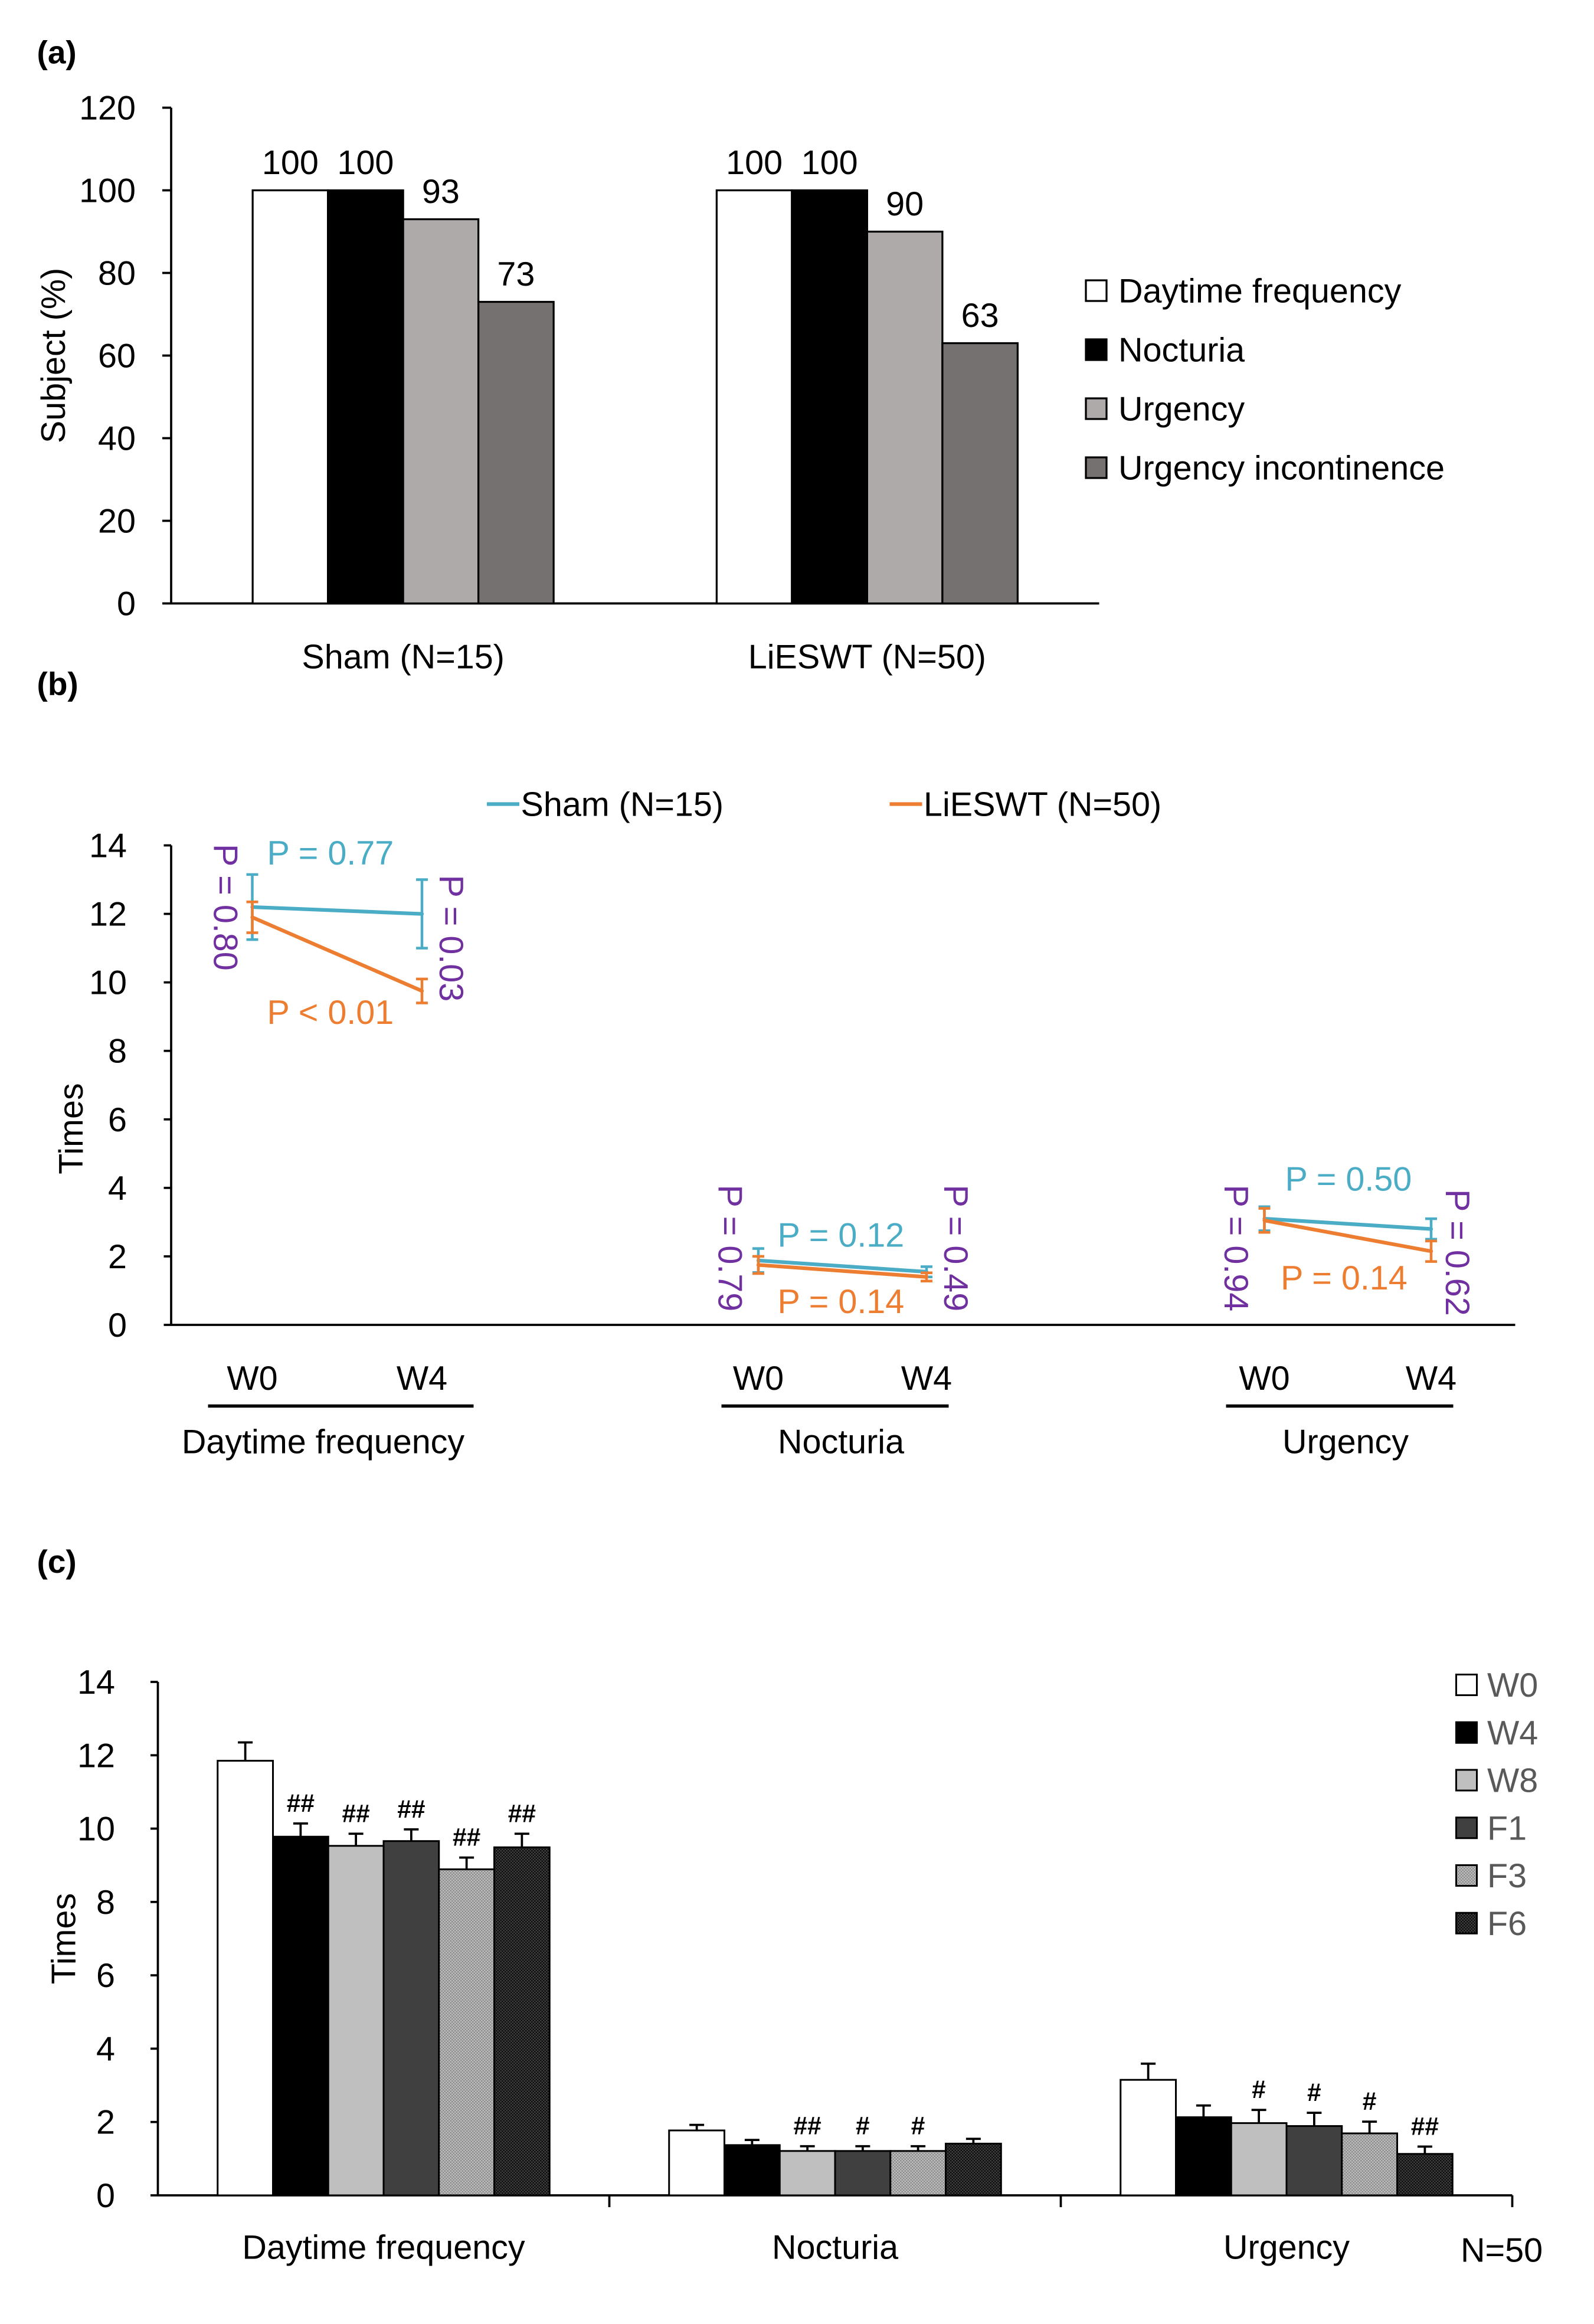  Describe the element at coordinates (867, 657) in the screenshot. I see `panel-a-category-label: LiESWT (N=50)` at that location.